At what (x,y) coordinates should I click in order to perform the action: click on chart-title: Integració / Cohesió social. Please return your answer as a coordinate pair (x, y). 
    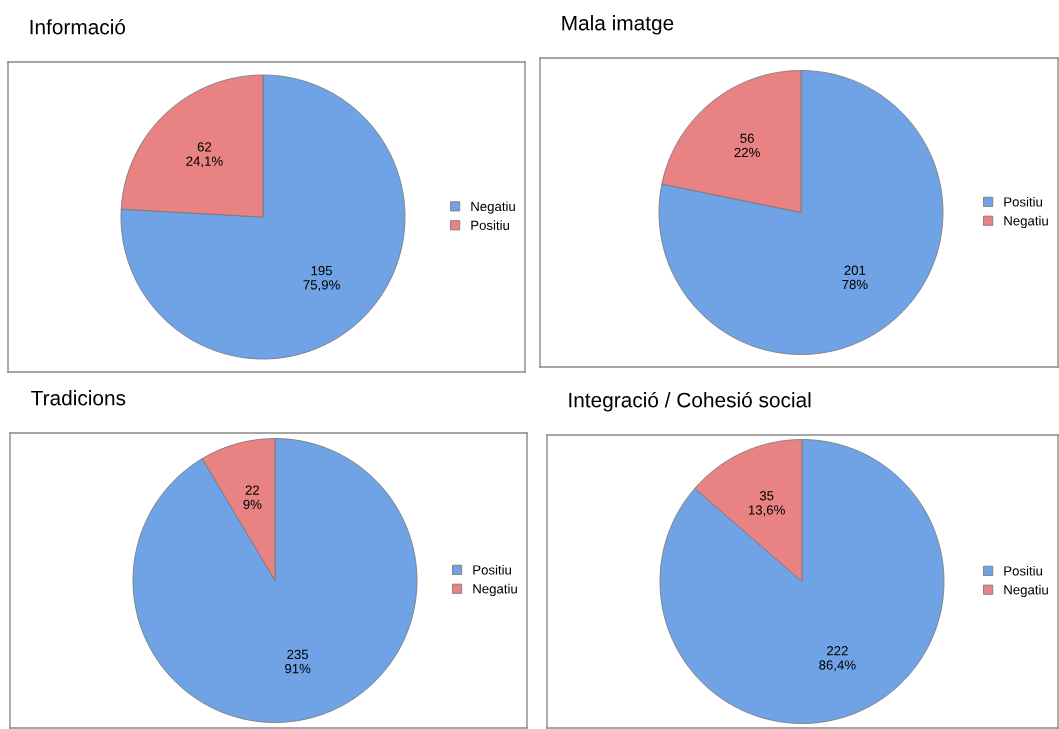
    Looking at the image, I should click on (690, 401).